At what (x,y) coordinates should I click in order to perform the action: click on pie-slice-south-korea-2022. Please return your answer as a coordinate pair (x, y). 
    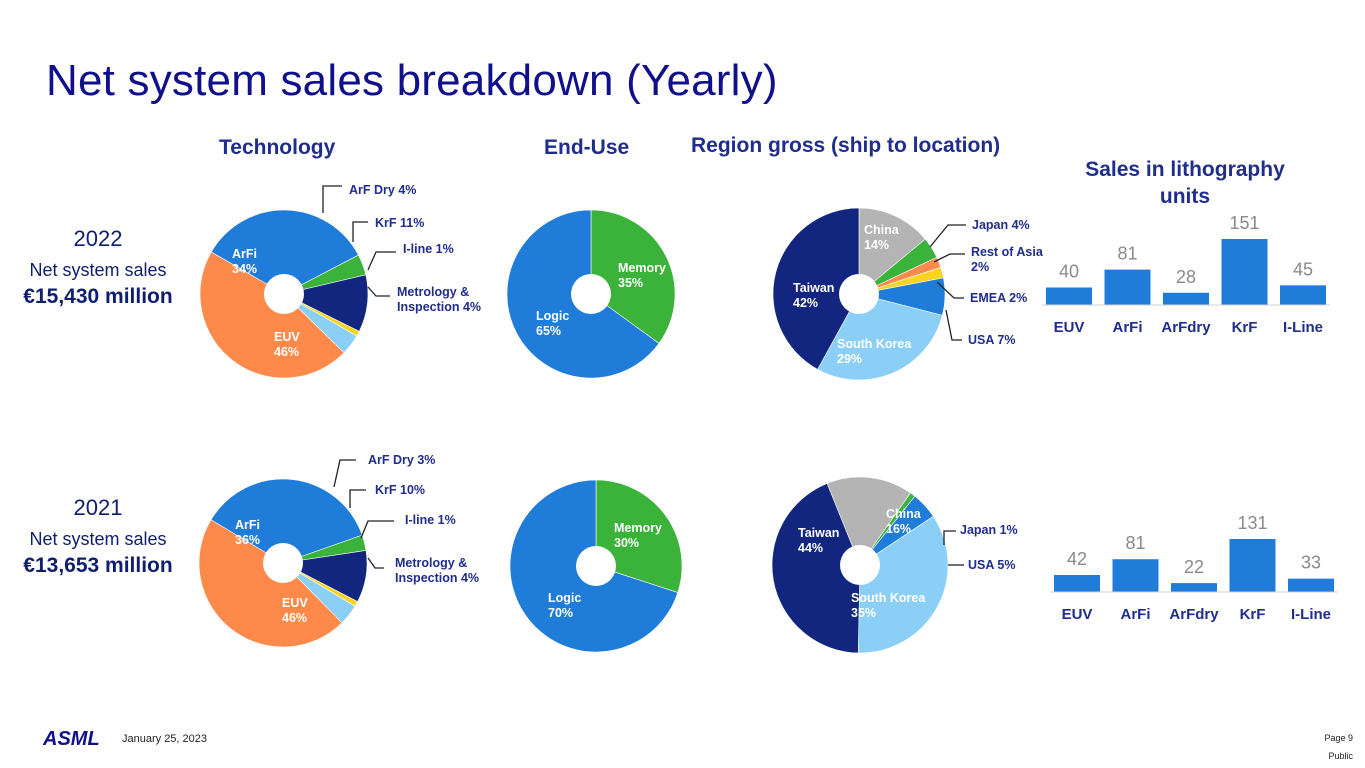
    Looking at the image, I should click on (880, 337).